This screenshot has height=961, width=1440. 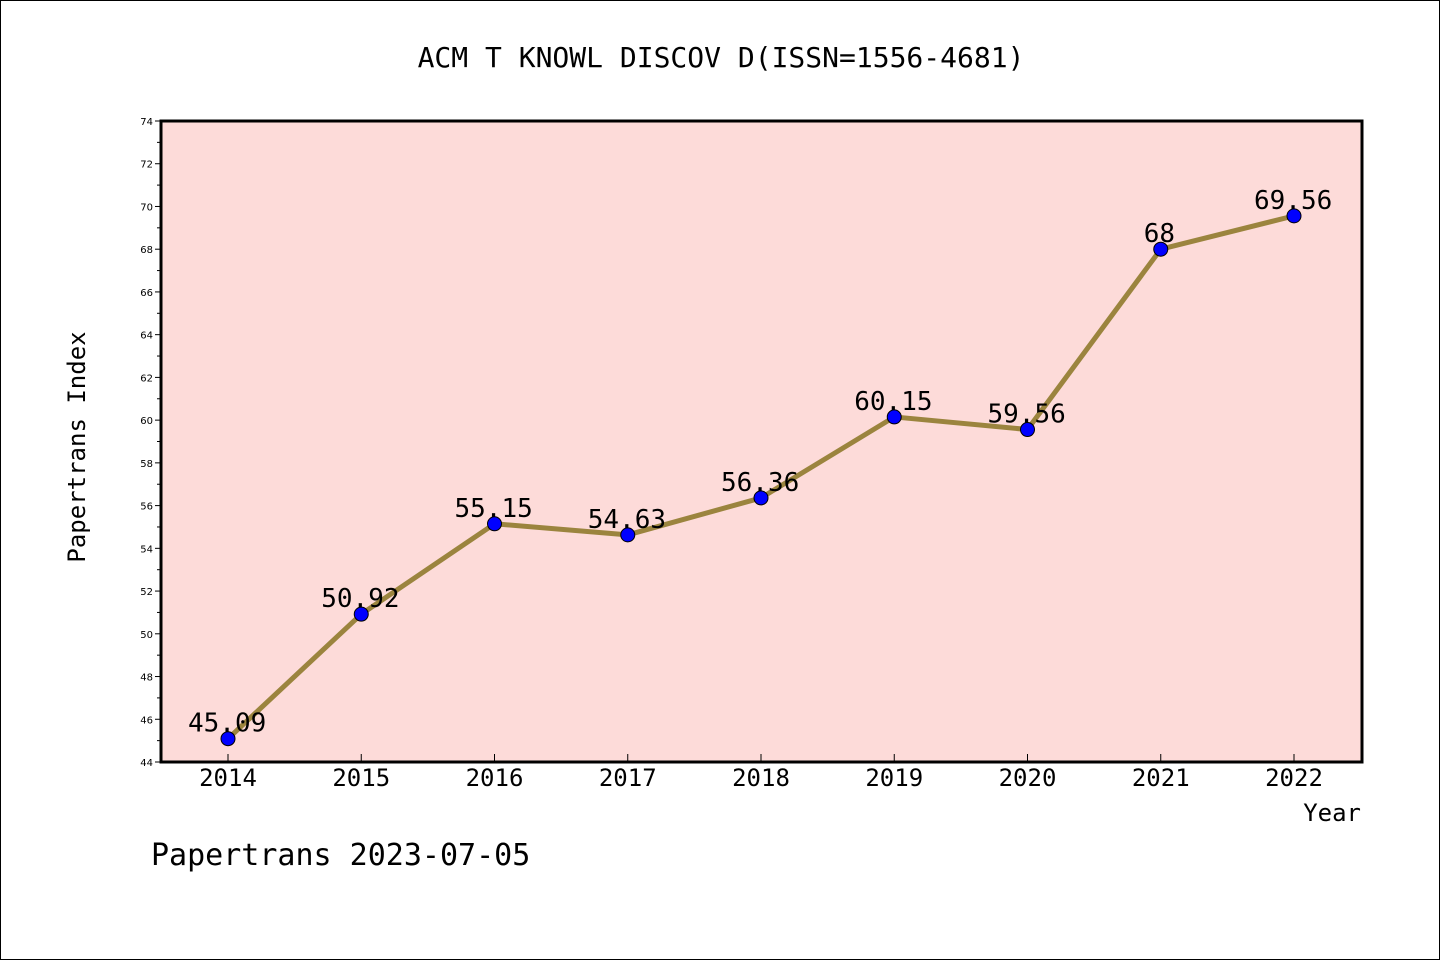 What do you see at coordinates (146, 507) in the screenshot?
I see `y-tick-label-56: 56` at bounding box center [146, 507].